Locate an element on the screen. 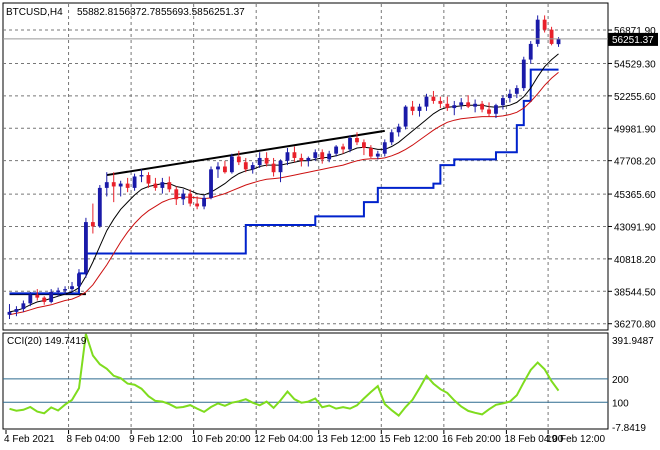 The image size is (660, 450). chart-title-symbol: BTCUSD,H4 is located at coordinates (34, 12).